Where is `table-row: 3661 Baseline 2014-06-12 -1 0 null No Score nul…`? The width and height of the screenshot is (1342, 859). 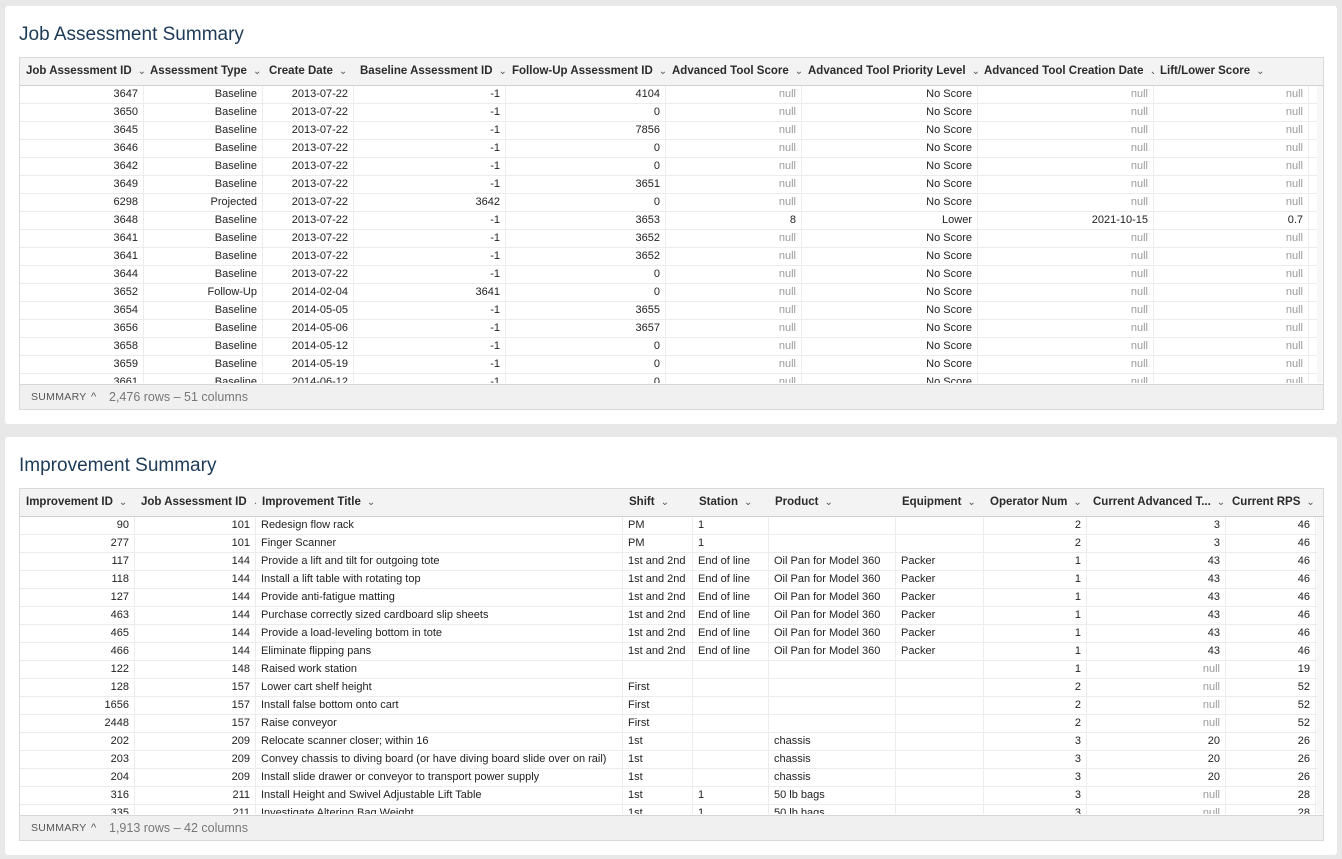
table-row: 3661 Baseline 2014-06-12 -1 0 null No Score nul… is located at coordinates (671, 378).